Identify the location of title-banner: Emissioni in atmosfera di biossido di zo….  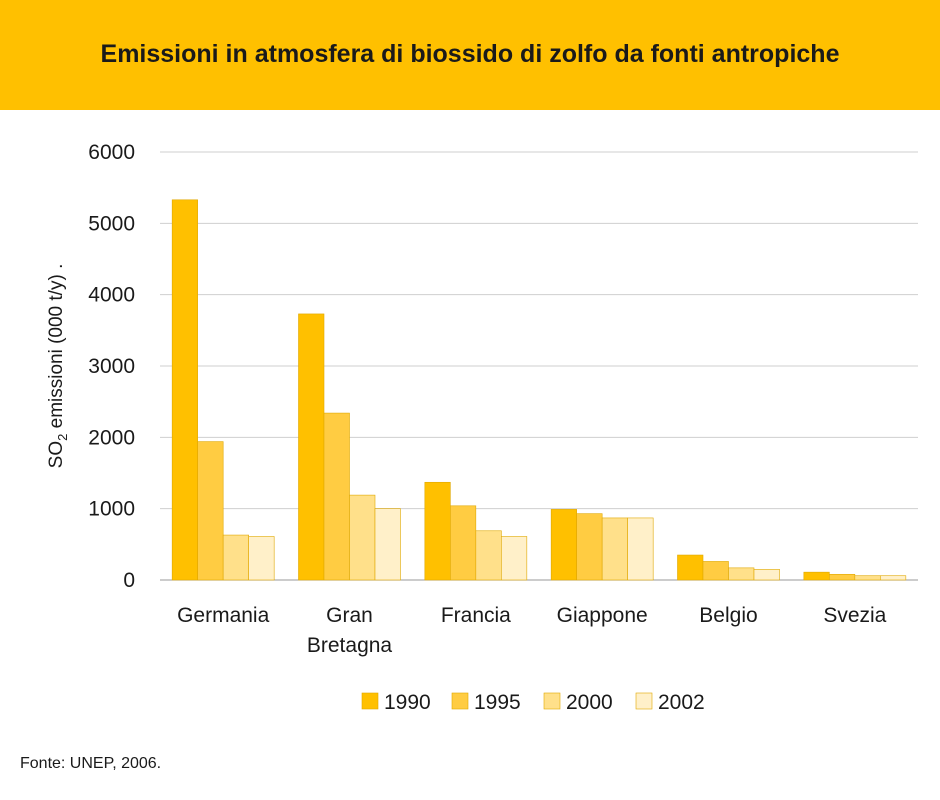
(470, 55).